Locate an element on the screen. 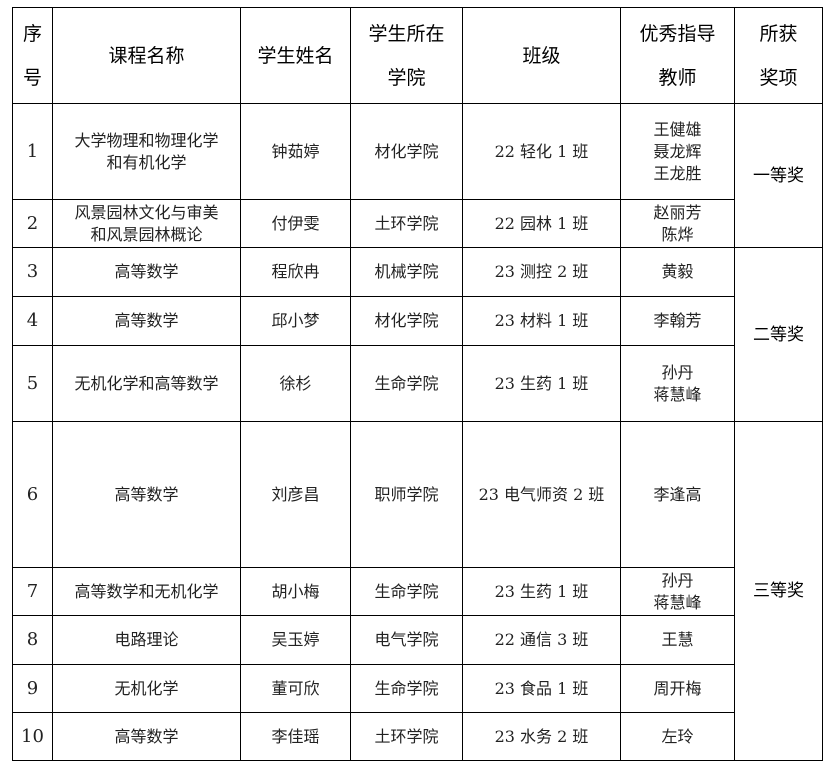  cell-student: 邱小梦 is located at coordinates (295, 321).